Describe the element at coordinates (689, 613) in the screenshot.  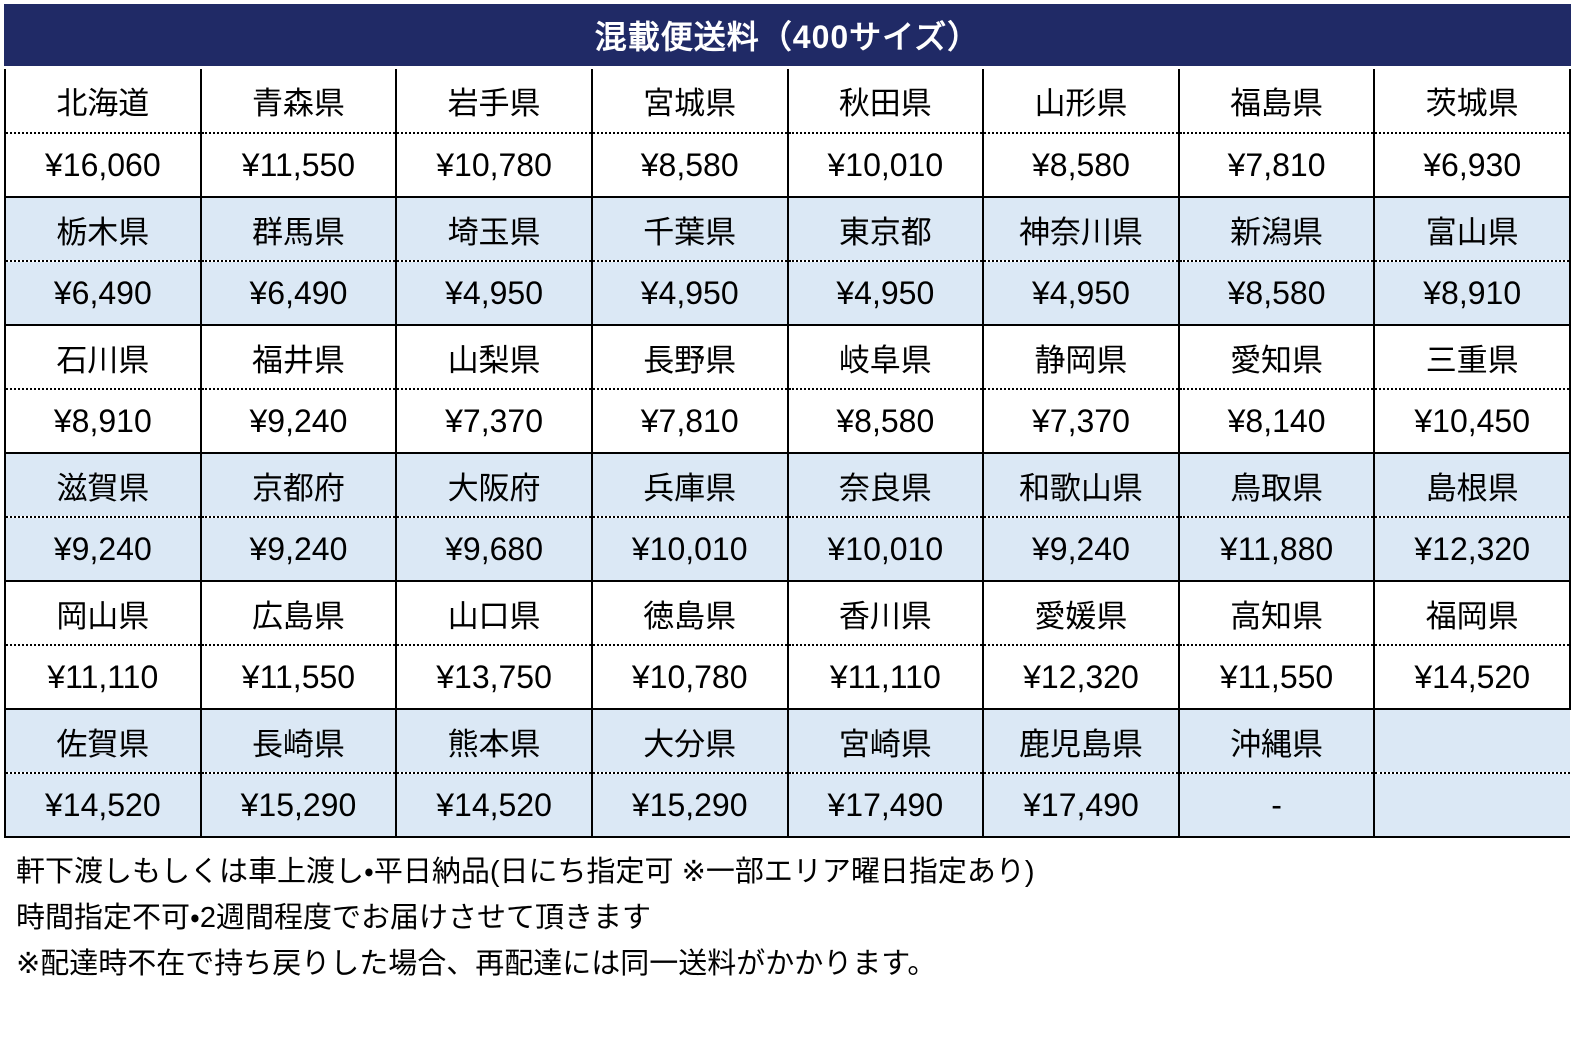
I see `prefecture-cell: 徳島県` at that location.